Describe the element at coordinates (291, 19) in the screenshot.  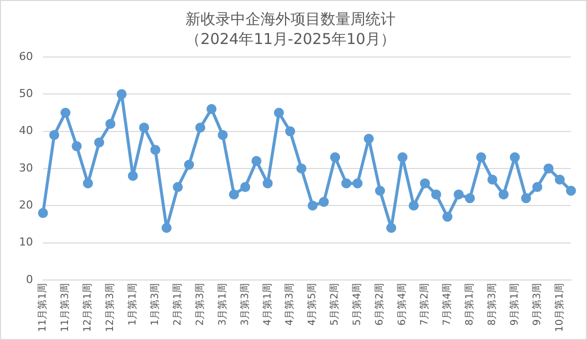
I see `chart-title: 新收录中企海外项目数量周统计` at that location.